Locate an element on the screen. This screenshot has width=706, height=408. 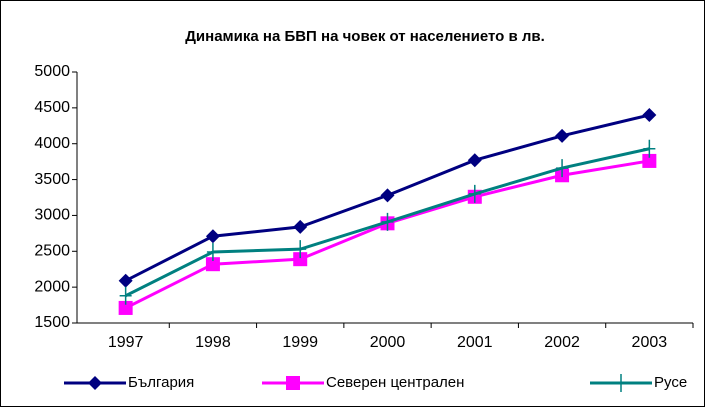
x-tick-label: 1997 is located at coordinates (126, 342).